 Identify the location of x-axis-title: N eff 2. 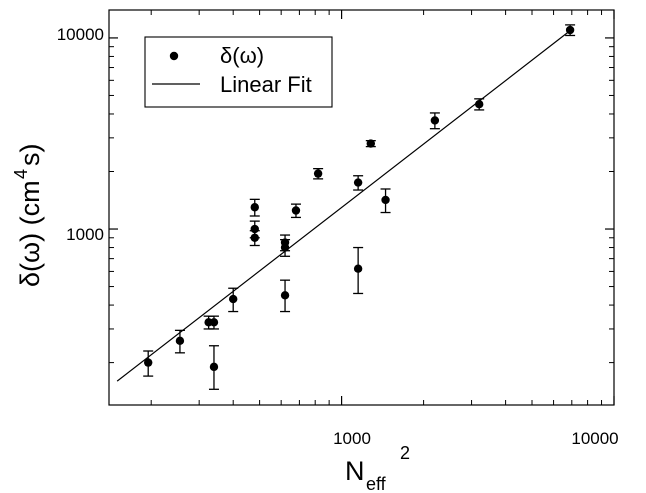
(377, 468).